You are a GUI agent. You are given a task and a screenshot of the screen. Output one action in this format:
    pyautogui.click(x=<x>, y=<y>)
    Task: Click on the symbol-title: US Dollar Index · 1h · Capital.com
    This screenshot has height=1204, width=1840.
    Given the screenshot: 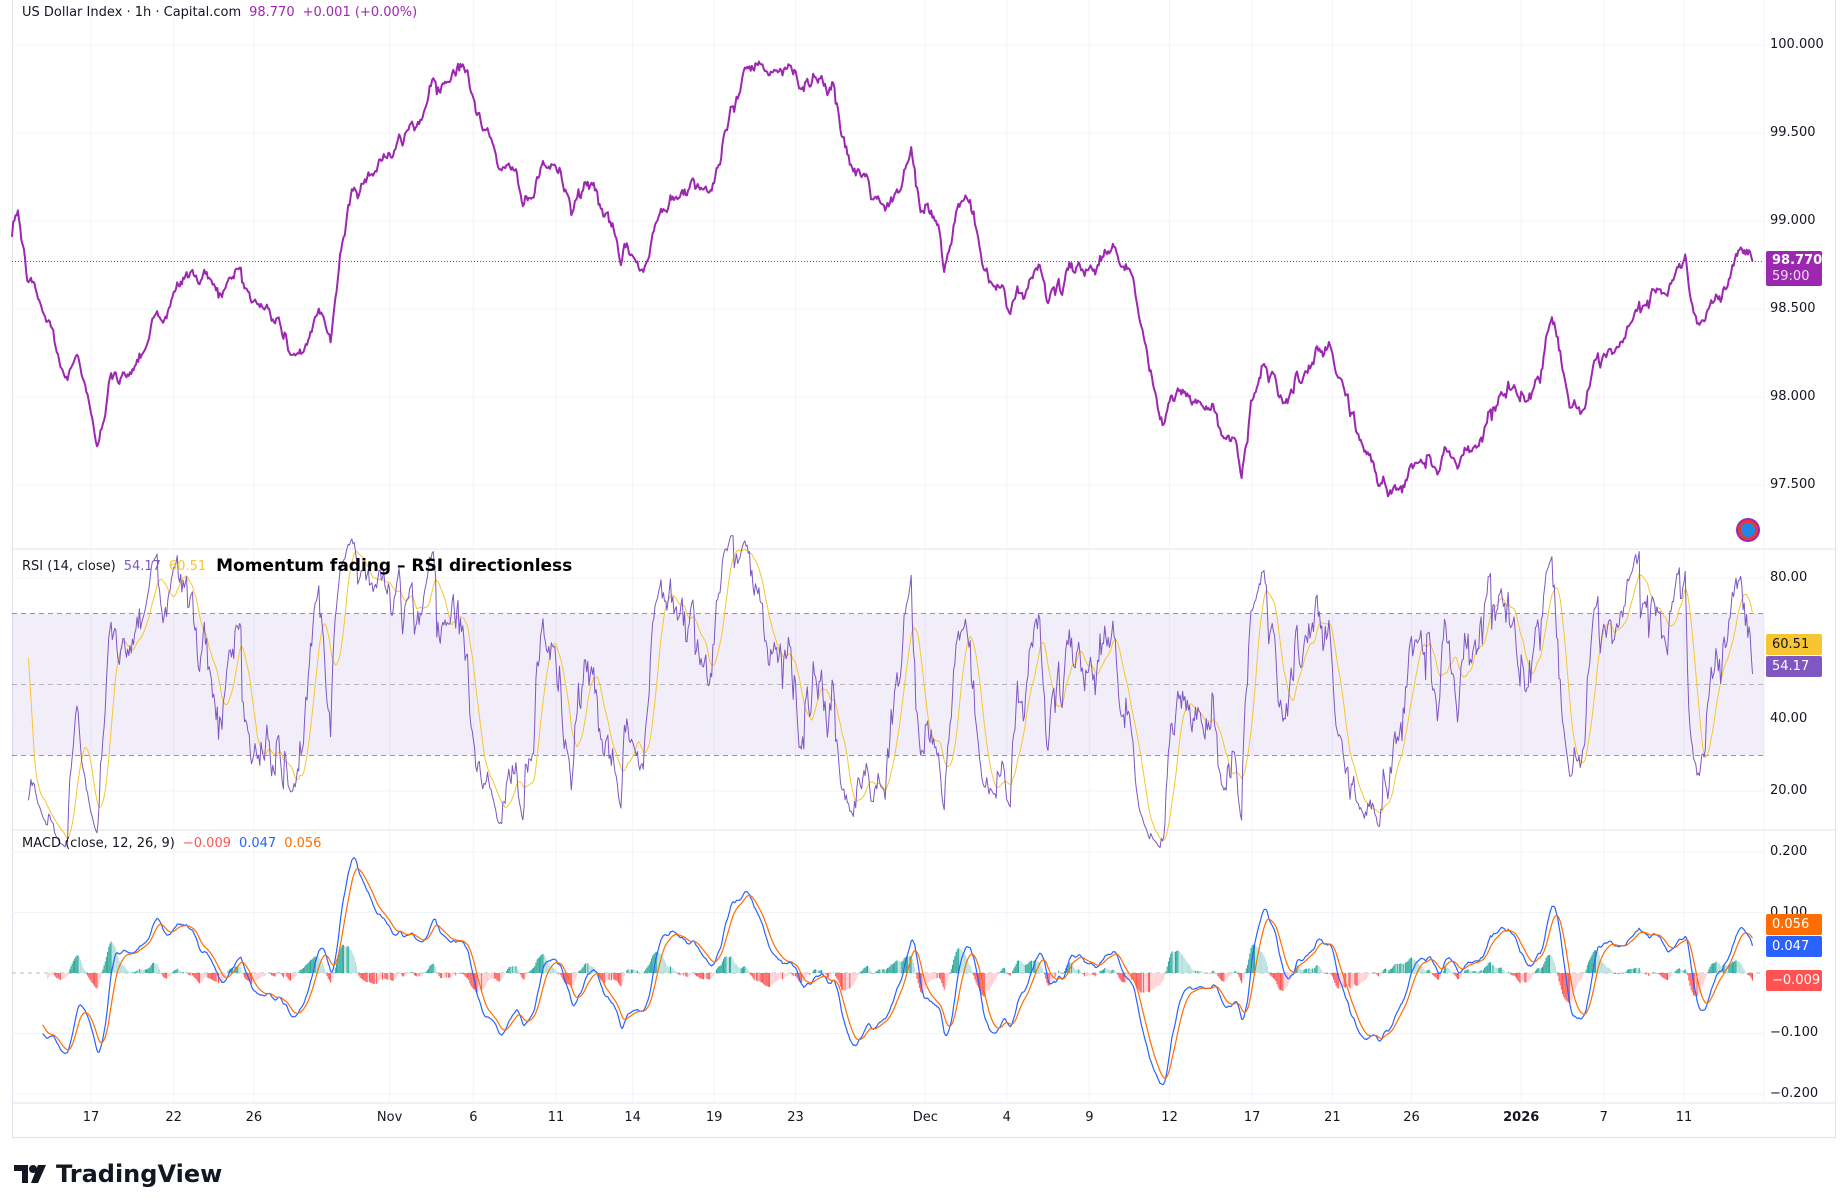 What is the action you would take?
    pyautogui.click(x=132, y=12)
    